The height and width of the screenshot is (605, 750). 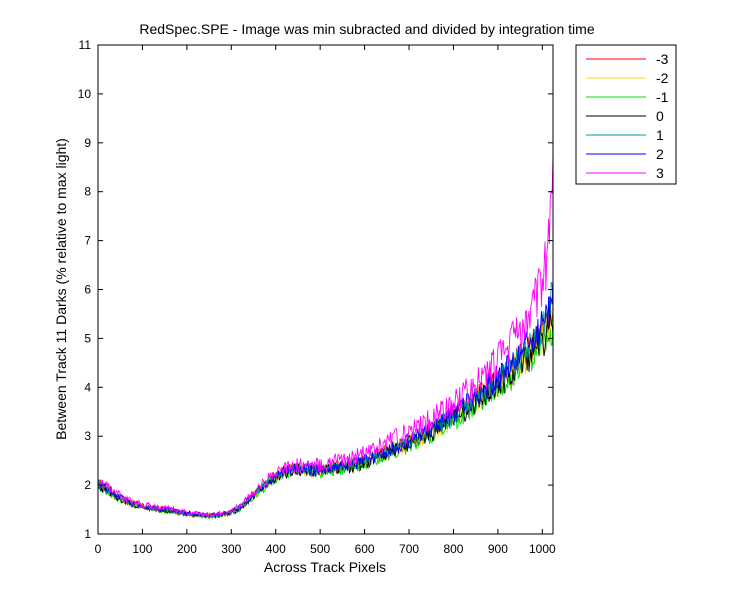 What do you see at coordinates (325, 567) in the screenshot?
I see `x-axis-title: Across Track Pixels` at bounding box center [325, 567].